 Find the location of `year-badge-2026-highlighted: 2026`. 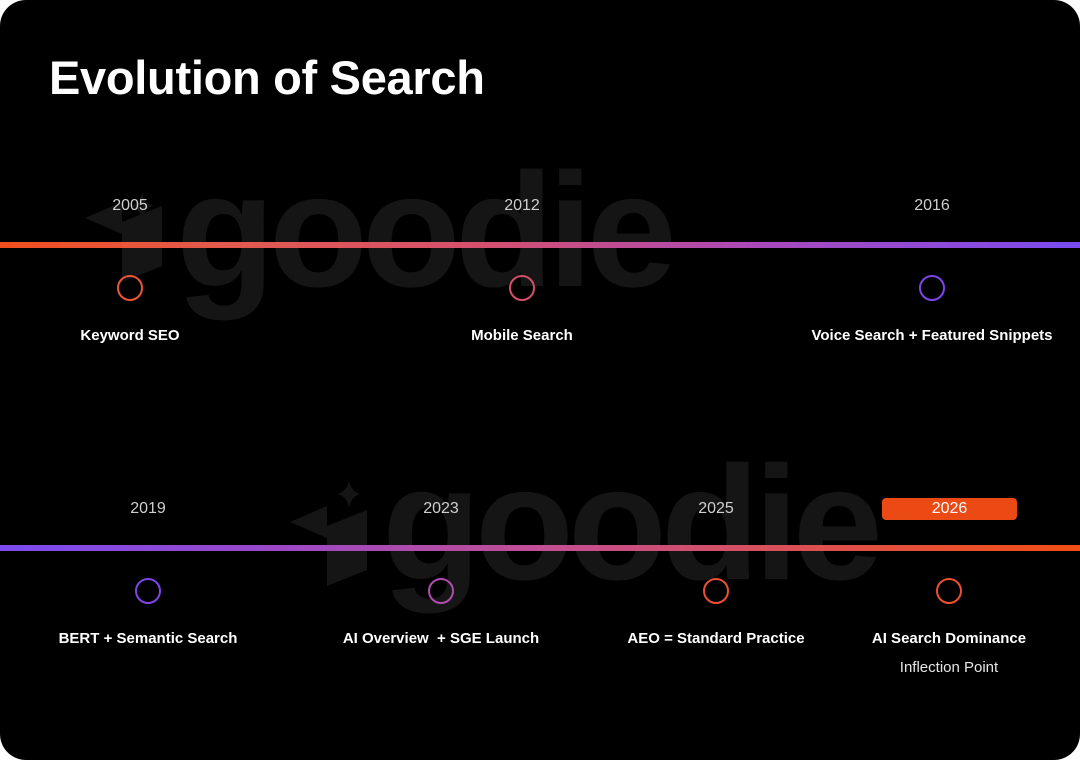

year-badge-2026-highlighted: 2026 is located at coordinates (949, 509).